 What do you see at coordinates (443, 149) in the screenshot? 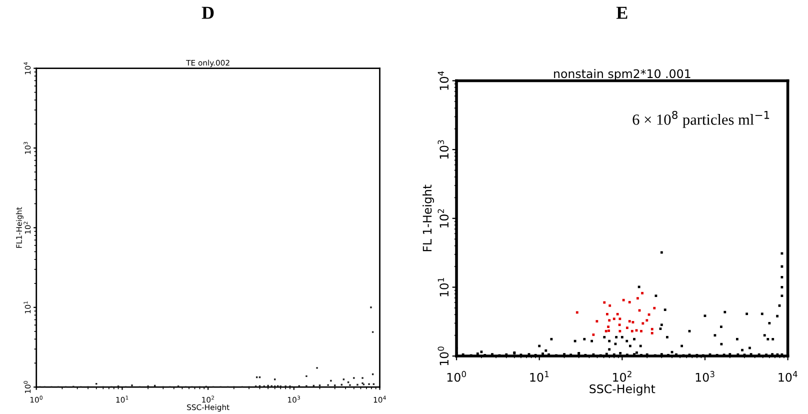
I see `y-tick-label: 10$^{3}$` at bounding box center [443, 149].